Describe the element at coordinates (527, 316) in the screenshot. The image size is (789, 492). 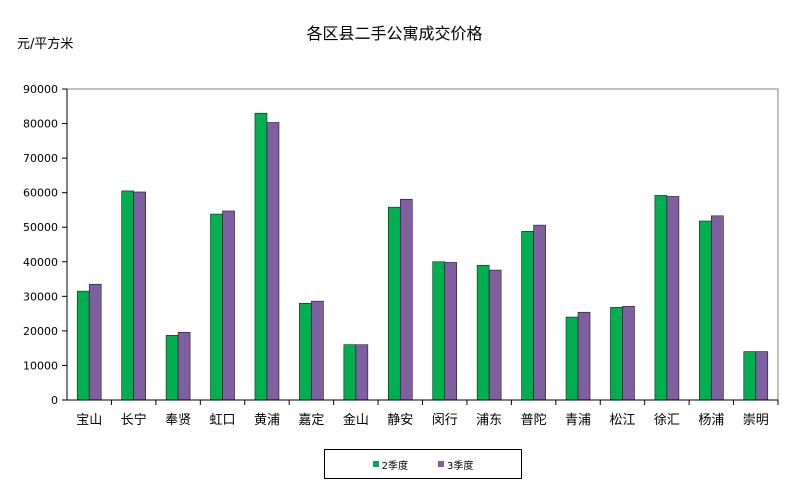
I see `bar-1-普陀` at that location.